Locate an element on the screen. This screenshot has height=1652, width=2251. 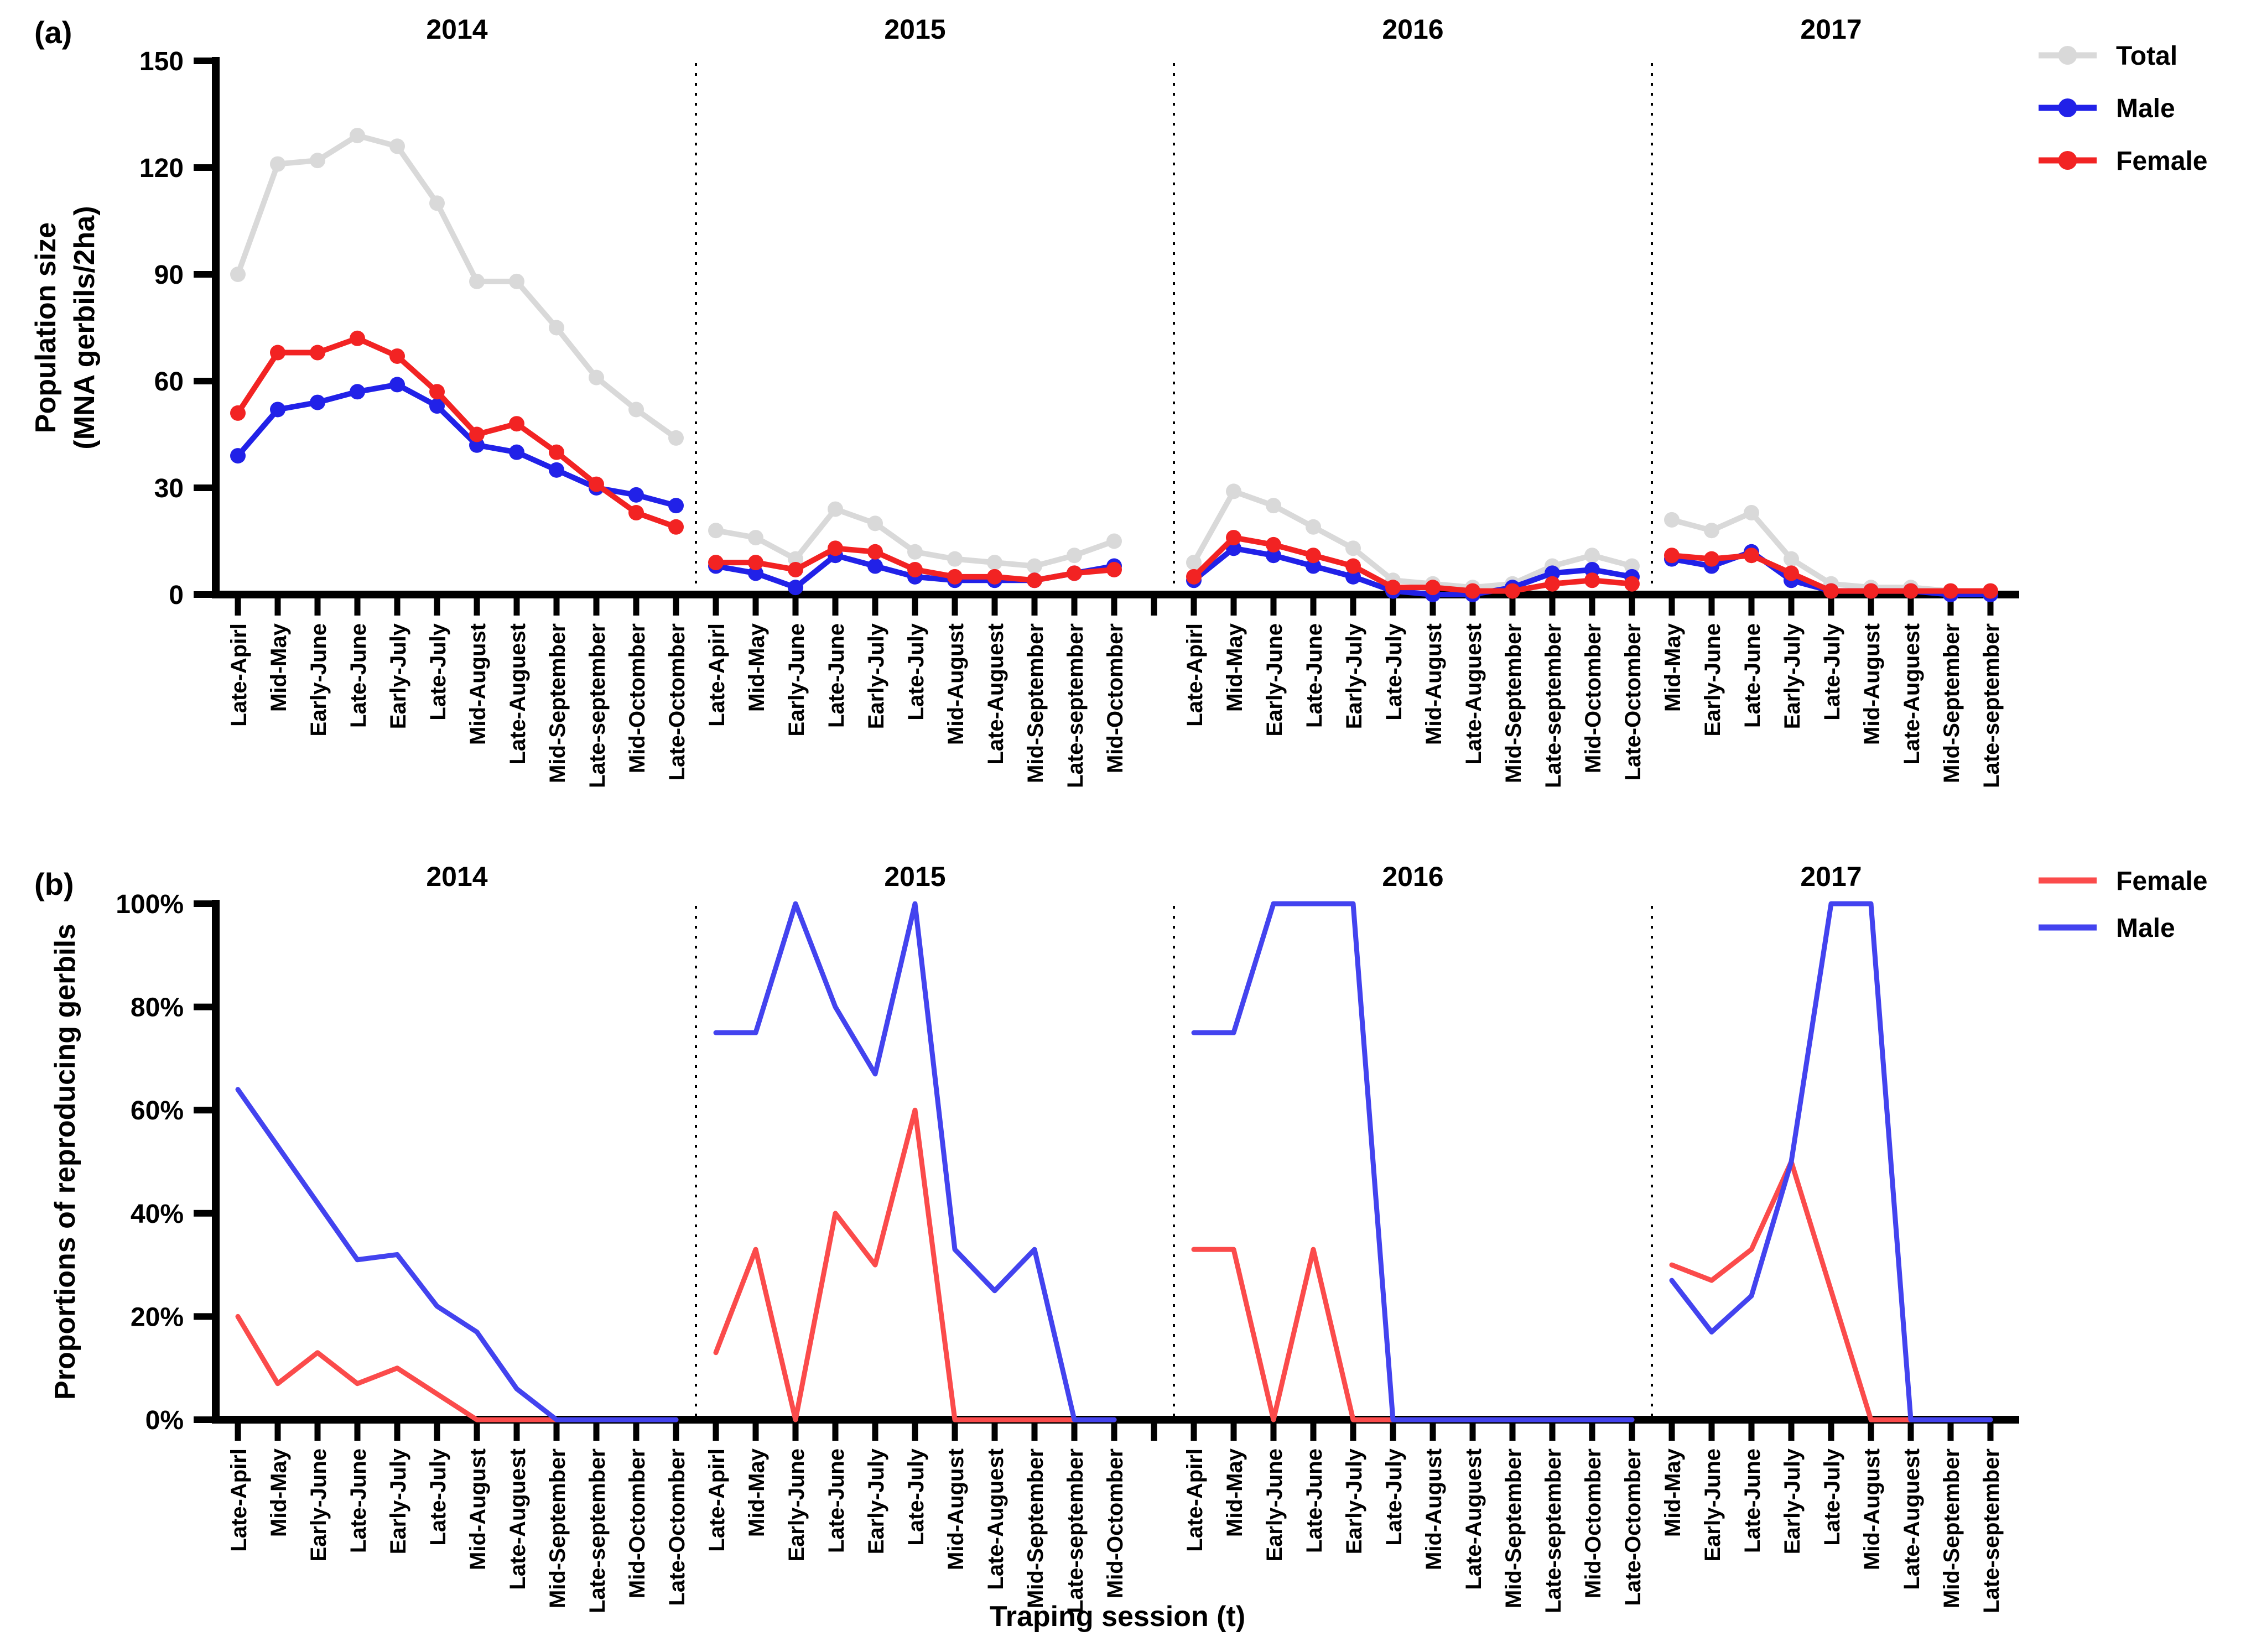
y-tick-label: 60% is located at coordinates (157, 1110).